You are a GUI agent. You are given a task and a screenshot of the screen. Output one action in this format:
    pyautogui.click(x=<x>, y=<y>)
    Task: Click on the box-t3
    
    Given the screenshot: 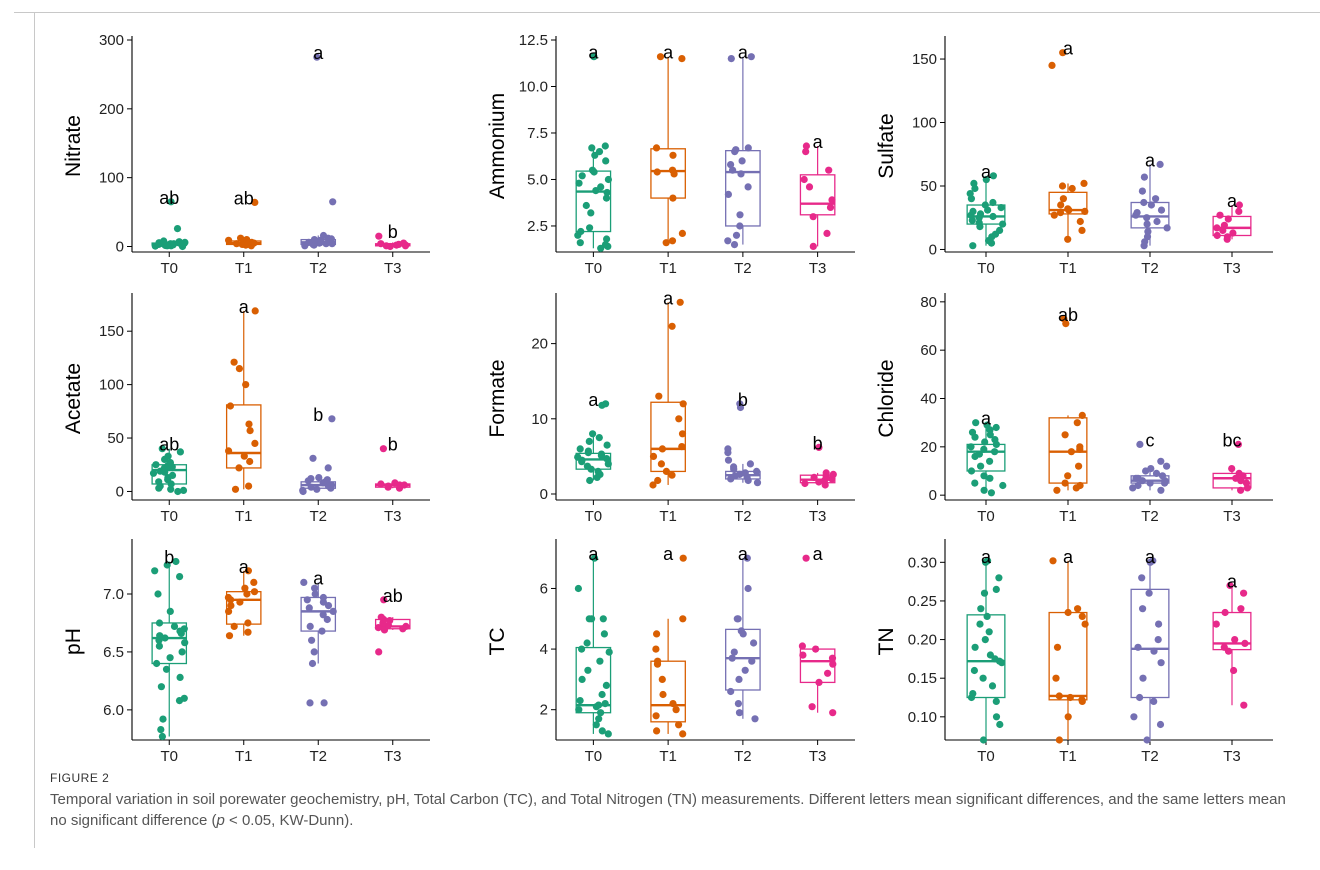 What is the action you would take?
    pyautogui.click(x=1232, y=480)
    